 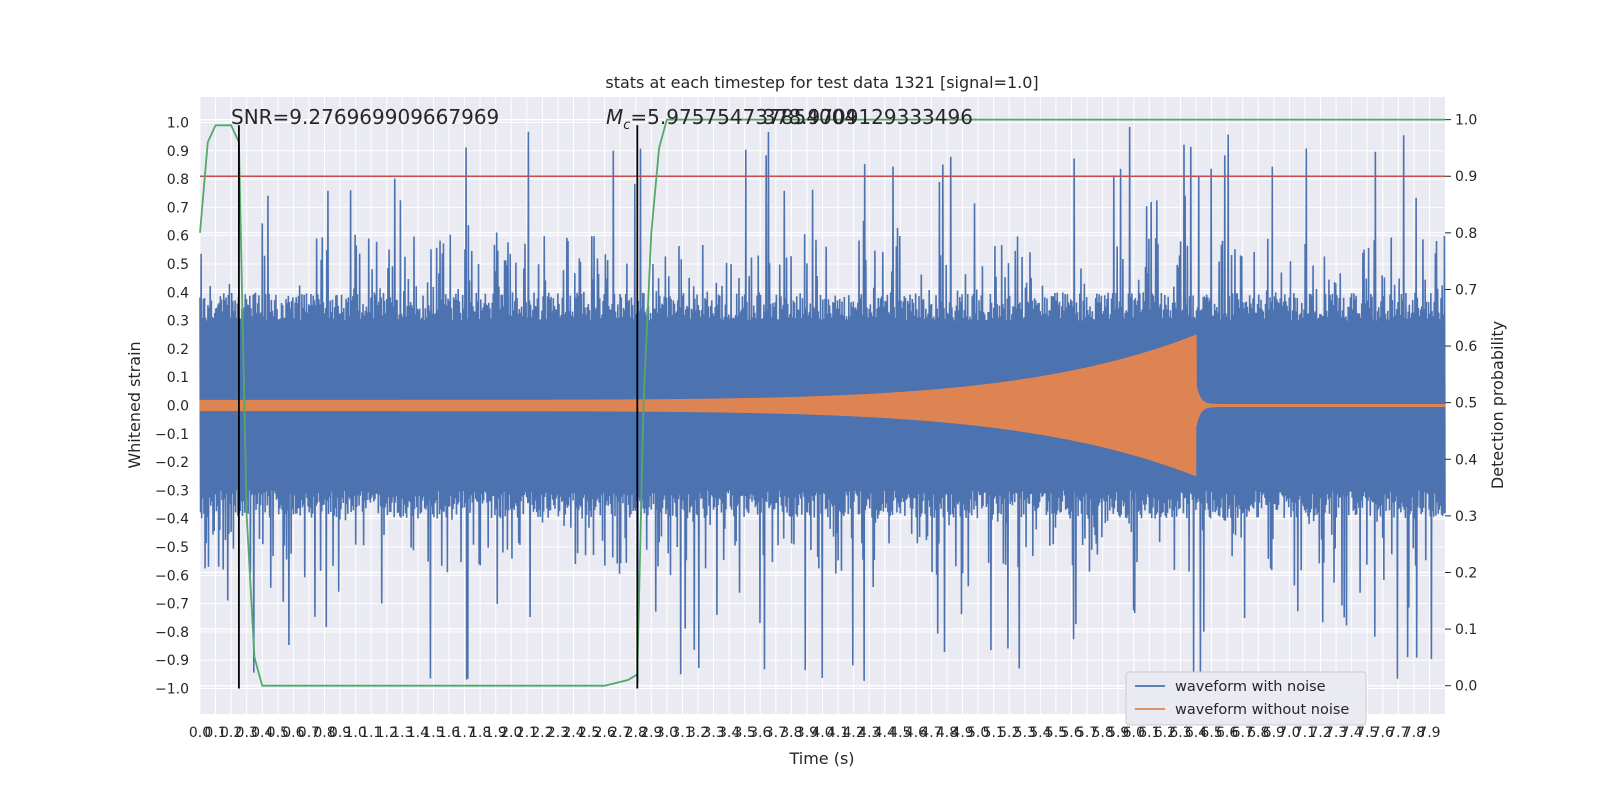 I want to click on x-tick-label: 2.3, so click(x=558, y=733).